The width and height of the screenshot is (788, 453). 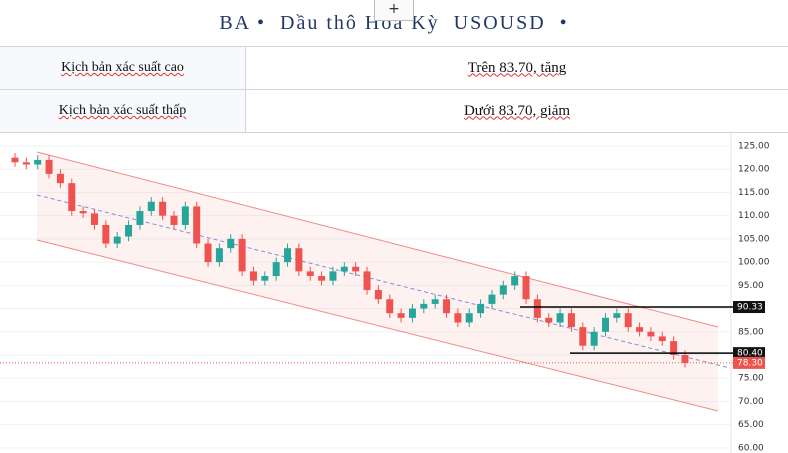 What do you see at coordinates (751, 425) in the screenshot?
I see `y-tick-label: 65.00` at bounding box center [751, 425].